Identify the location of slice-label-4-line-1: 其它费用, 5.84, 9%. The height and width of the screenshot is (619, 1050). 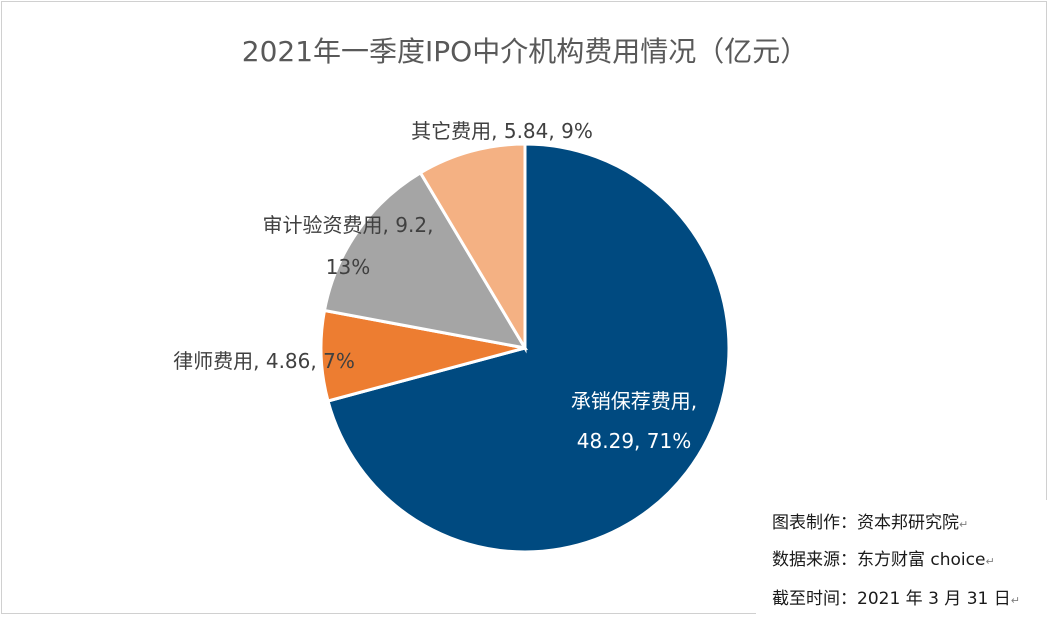
(502, 131).